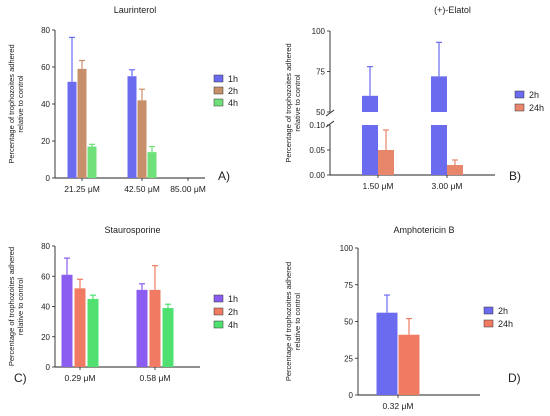  What do you see at coordinates (317, 175) in the screenshot?
I see `y-tick-label-lower-B-0: 0.00` at bounding box center [317, 175].